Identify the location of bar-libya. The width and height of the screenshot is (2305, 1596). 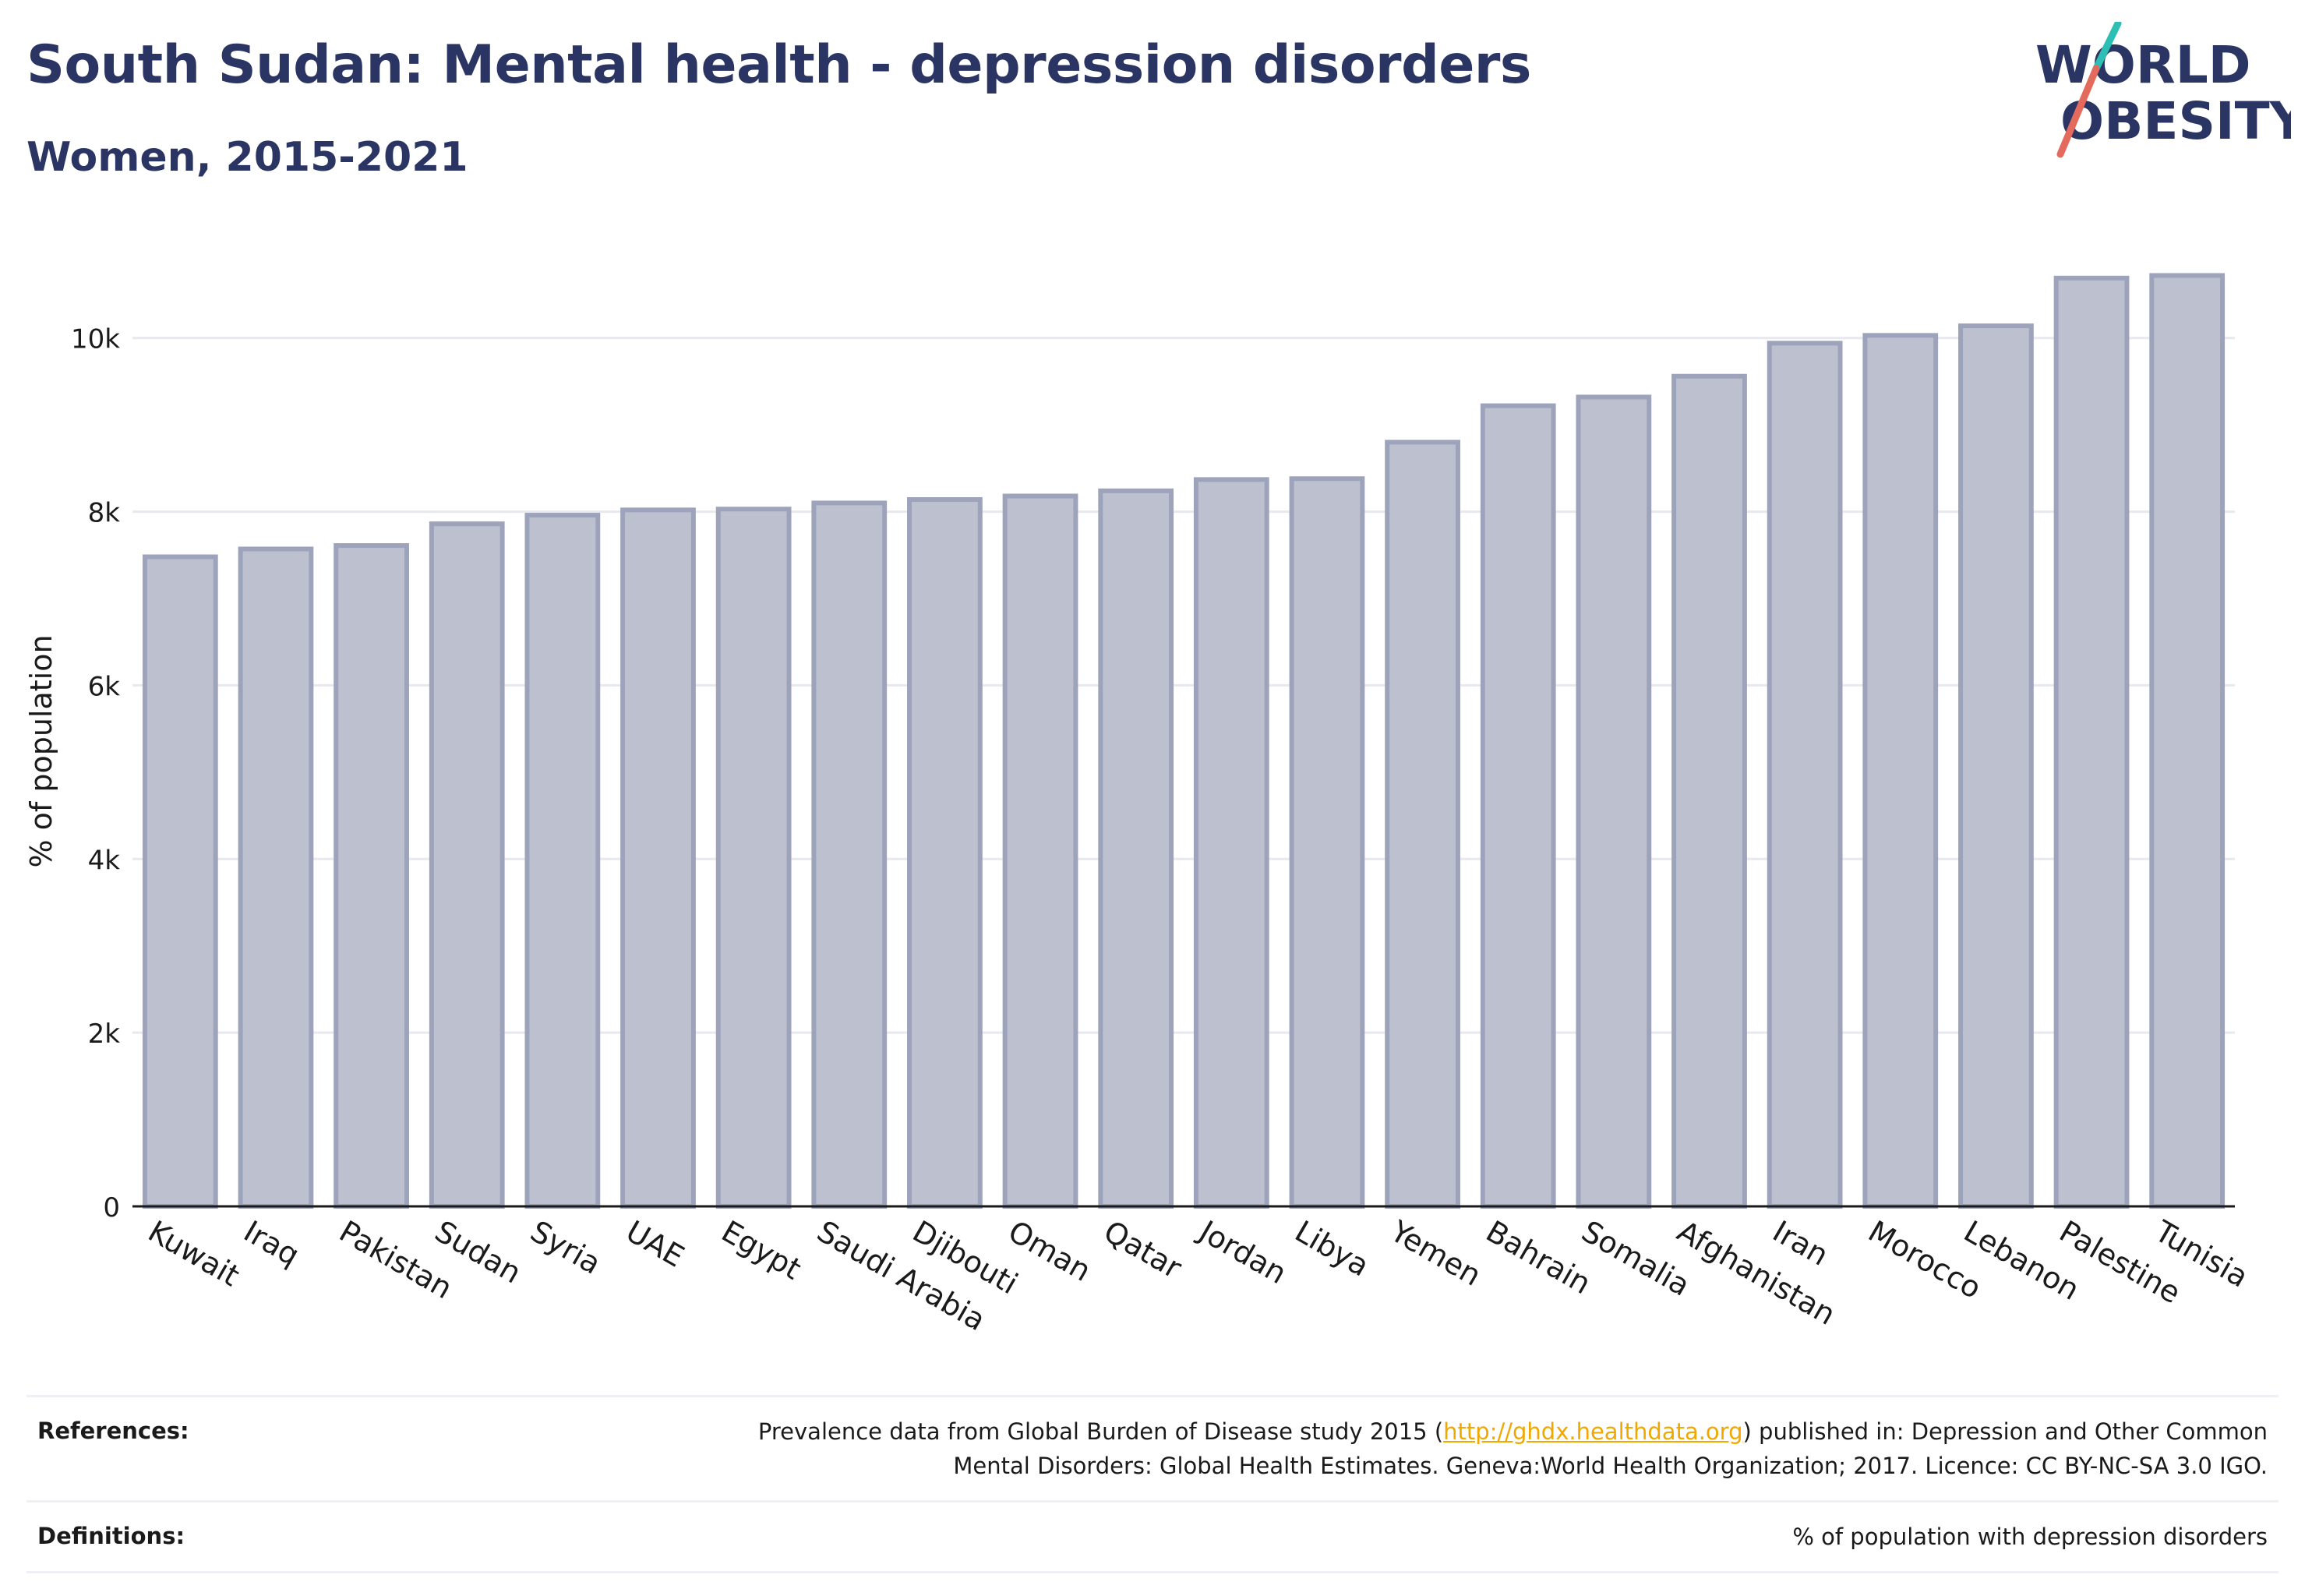
(1327, 842).